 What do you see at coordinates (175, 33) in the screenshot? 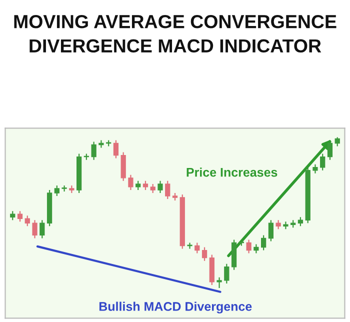
I see `chart-title: MOVING AVERAGE CONVERGENCE DIVERGENCE MACD INDICATOR` at bounding box center [175, 33].